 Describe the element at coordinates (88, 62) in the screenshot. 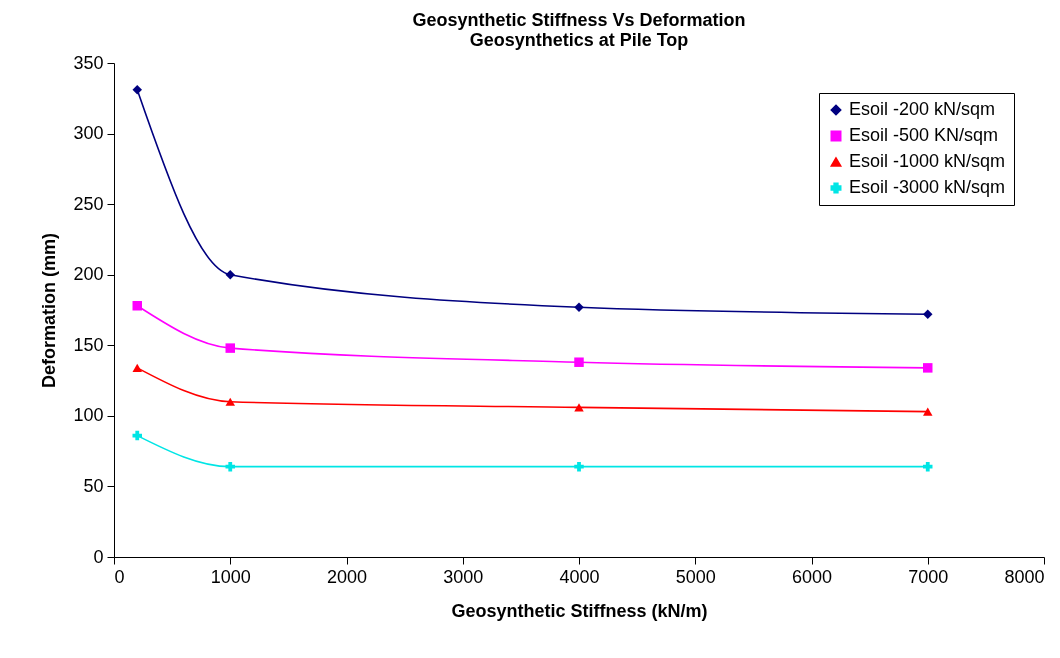

I see `y-tick-label: 350` at that location.